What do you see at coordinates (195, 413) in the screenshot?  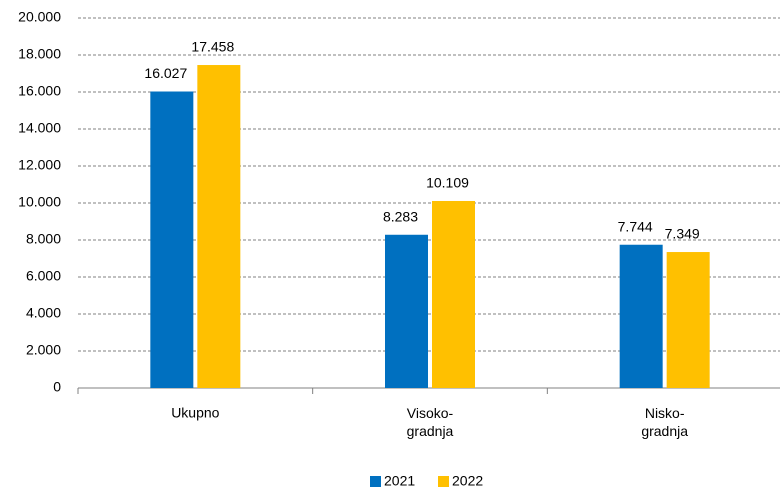 I see `x-tick-label: Ukupno` at bounding box center [195, 413].